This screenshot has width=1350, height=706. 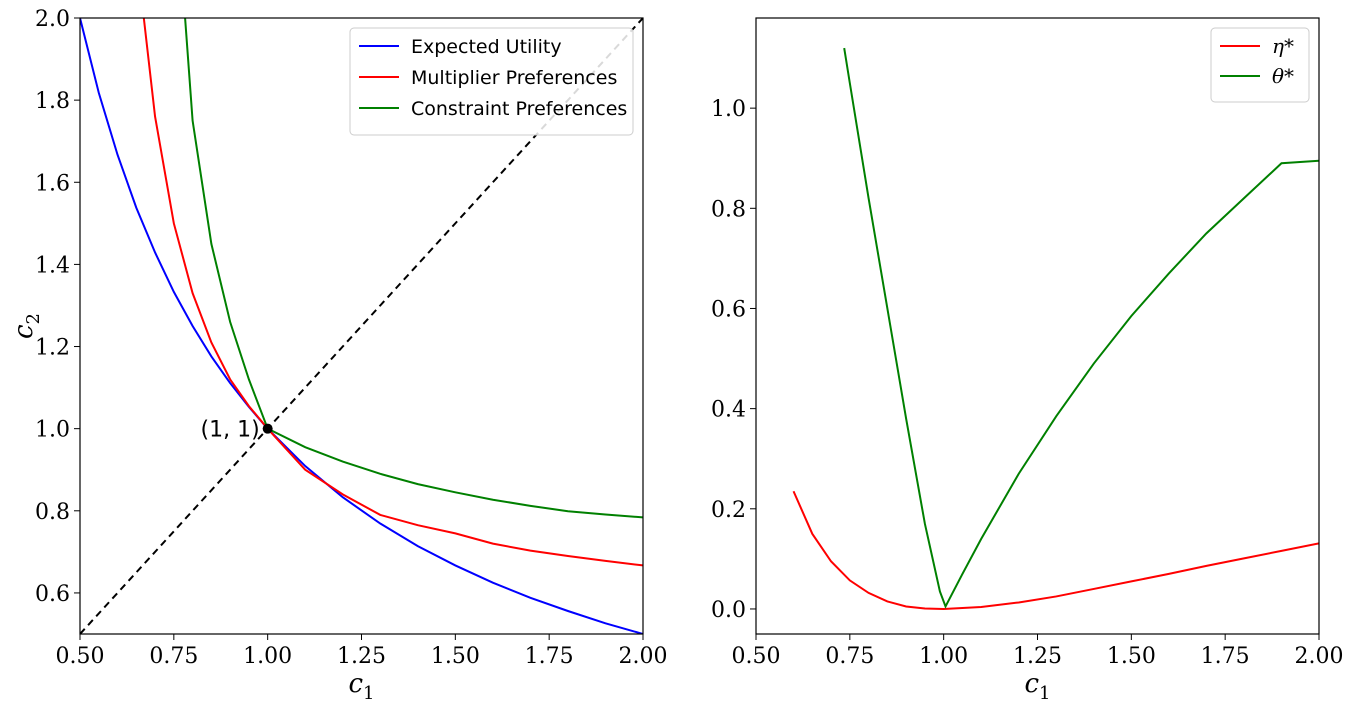 What do you see at coordinates (728, 510) in the screenshot?
I see `y-tick-label: 0.2` at bounding box center [728, 510].